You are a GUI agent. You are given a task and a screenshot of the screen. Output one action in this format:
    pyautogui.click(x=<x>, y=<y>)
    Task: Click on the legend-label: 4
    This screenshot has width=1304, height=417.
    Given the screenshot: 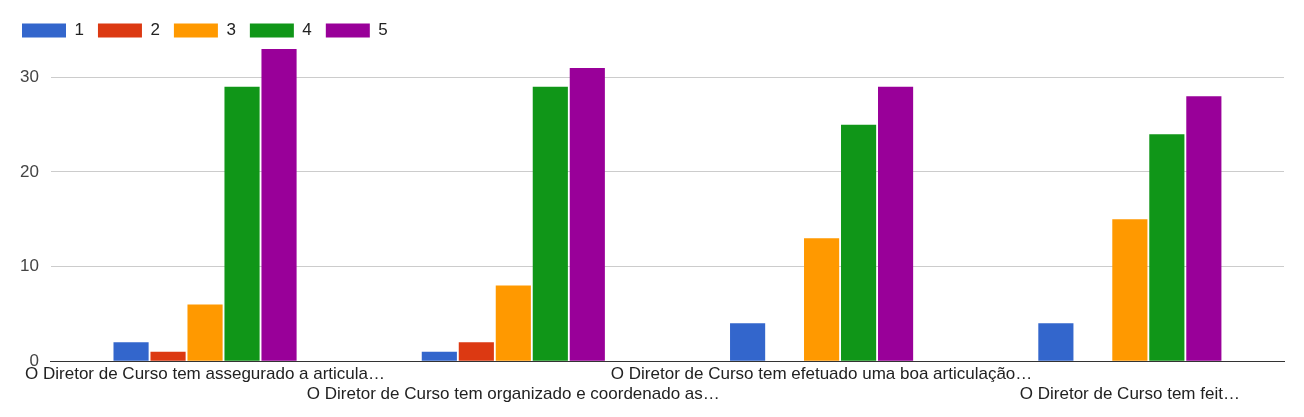 What is the action you would take?
    pyautogui.click(x=307, y=30)
    